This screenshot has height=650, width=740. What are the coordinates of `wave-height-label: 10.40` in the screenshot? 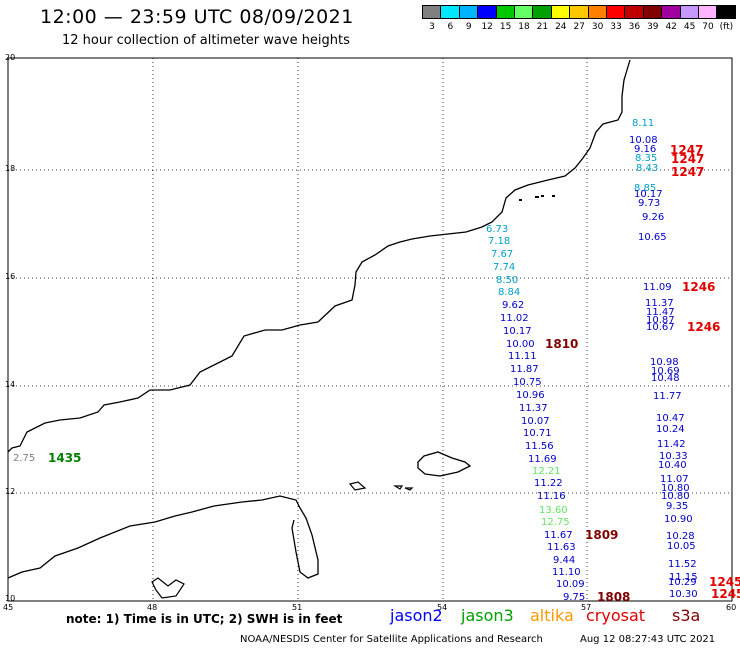 It's located at (672, 465).